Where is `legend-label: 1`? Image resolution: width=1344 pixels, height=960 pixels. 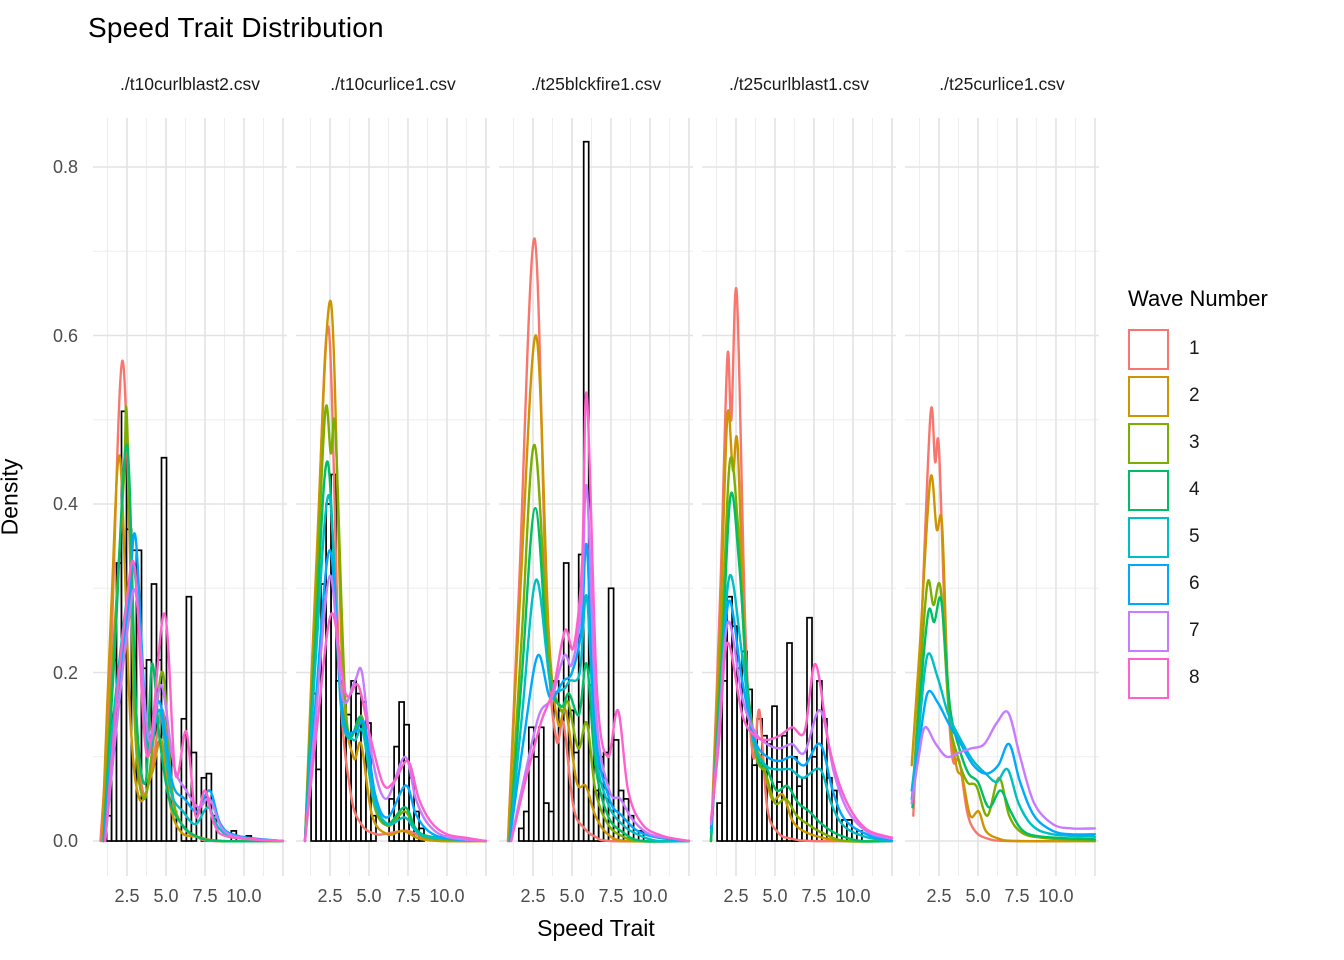 legend-label: 1 is located at coordinates (1194, 348).